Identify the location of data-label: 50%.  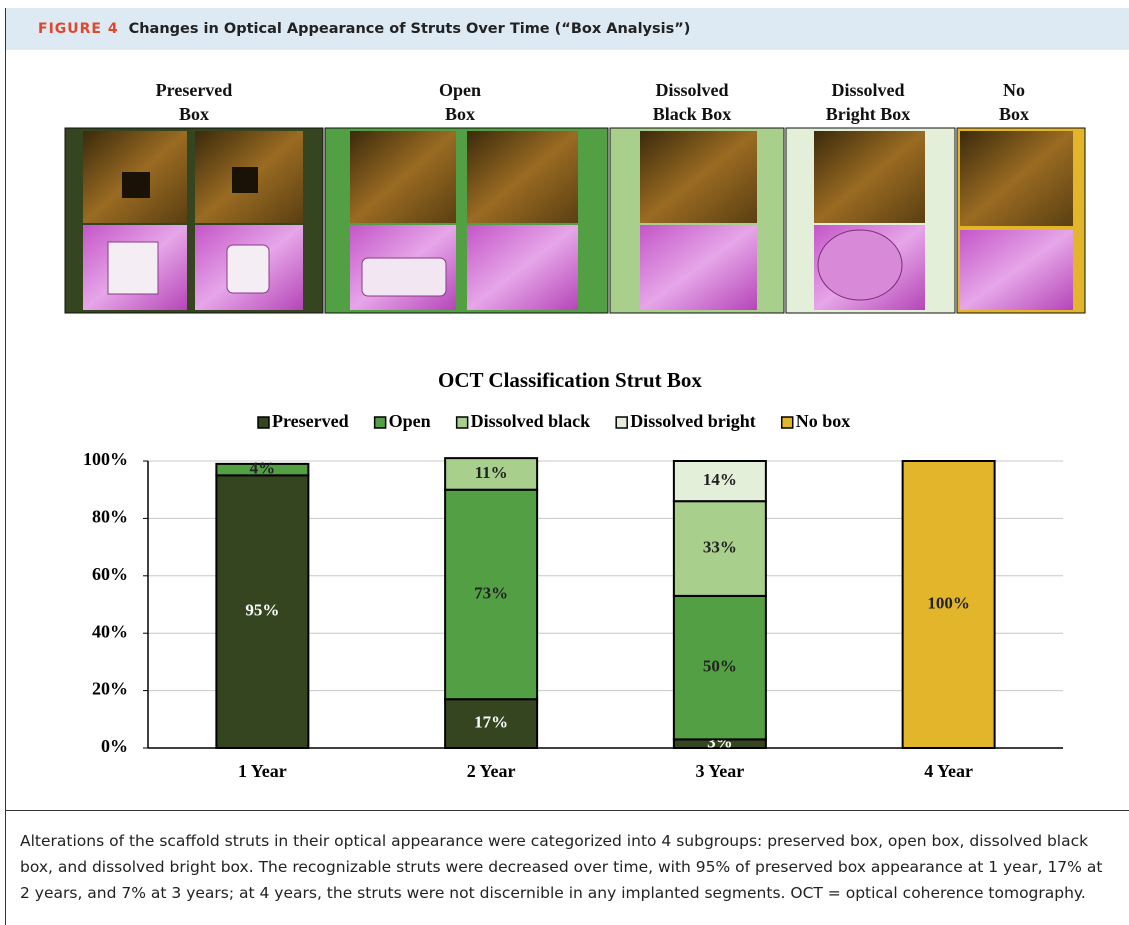
(720, 666).